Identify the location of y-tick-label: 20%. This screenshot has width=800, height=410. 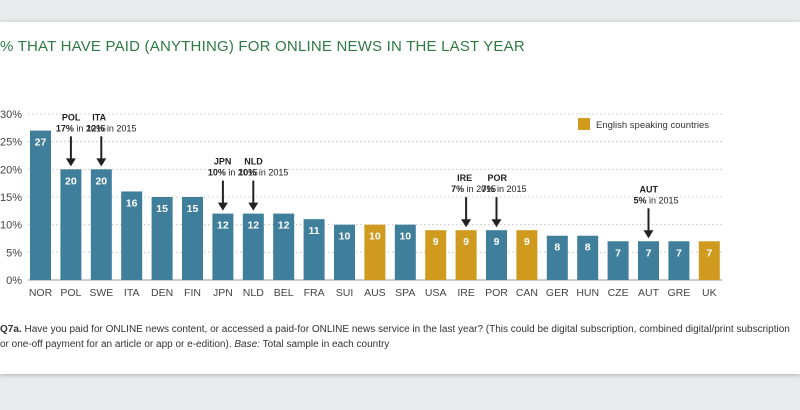
(11, 170).